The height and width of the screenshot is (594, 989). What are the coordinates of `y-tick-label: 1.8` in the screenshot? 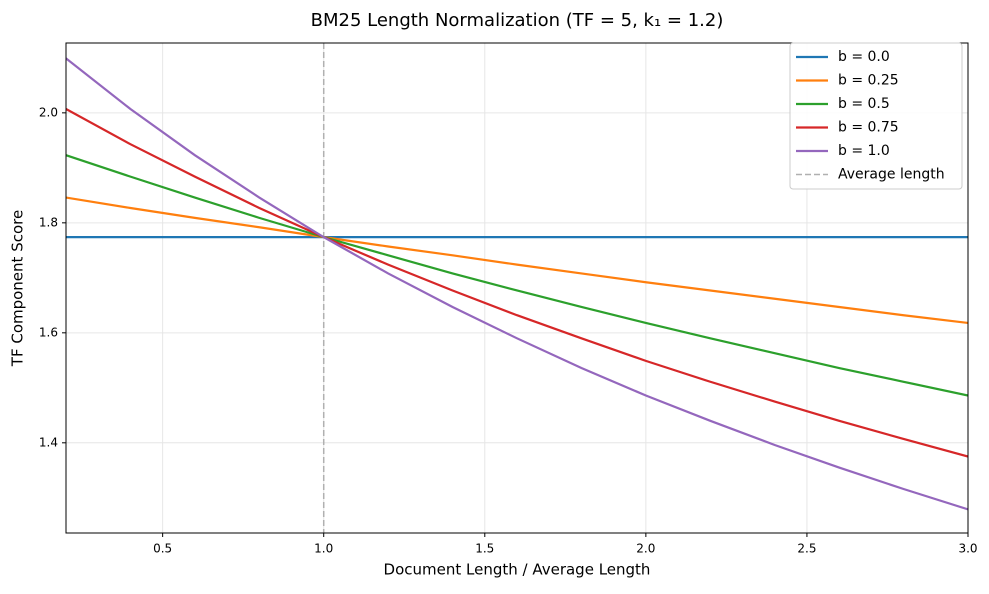 It's located at (48, 222).